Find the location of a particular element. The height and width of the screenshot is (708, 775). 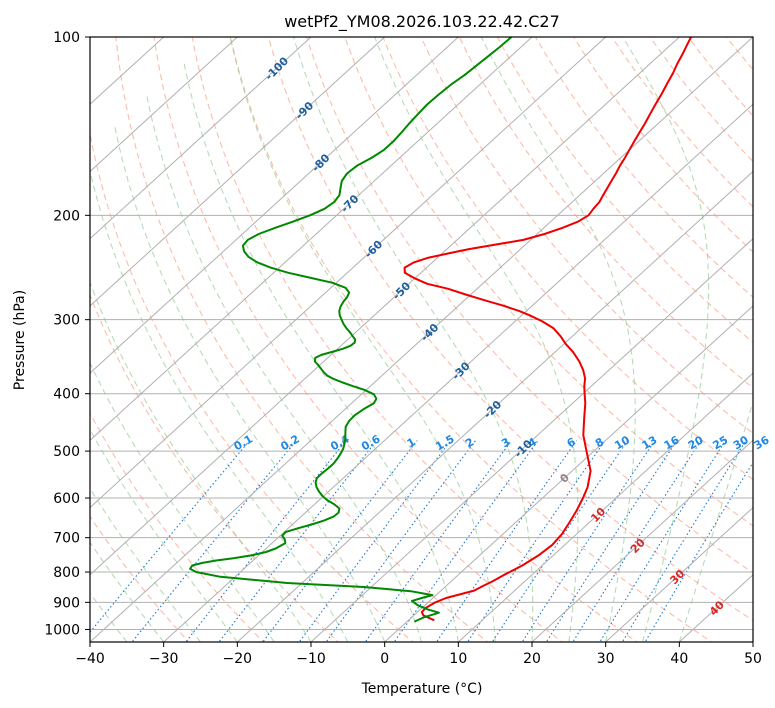

y-axis-ticks: 1000 900 800 700 600 500 400 300 200 100 is located at coordinates (67, 334).